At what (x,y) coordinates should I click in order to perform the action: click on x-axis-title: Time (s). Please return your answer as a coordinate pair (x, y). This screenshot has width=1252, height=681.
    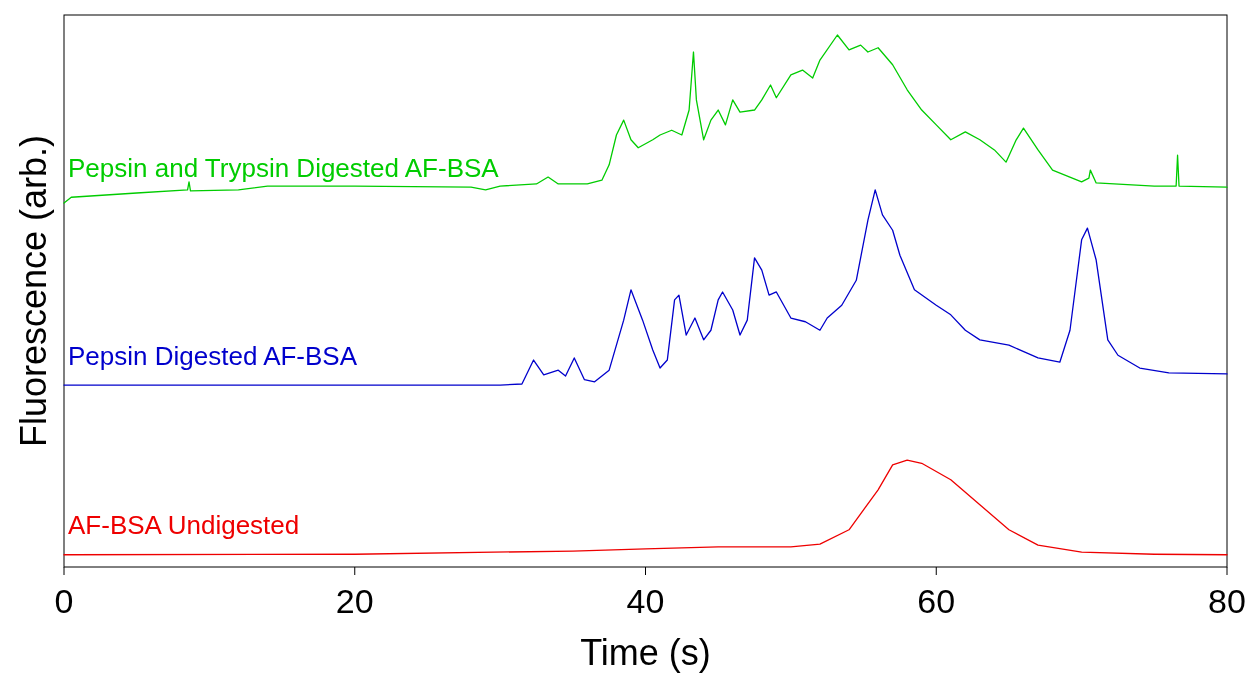
    Looking at the image, I should click on (645, 652).